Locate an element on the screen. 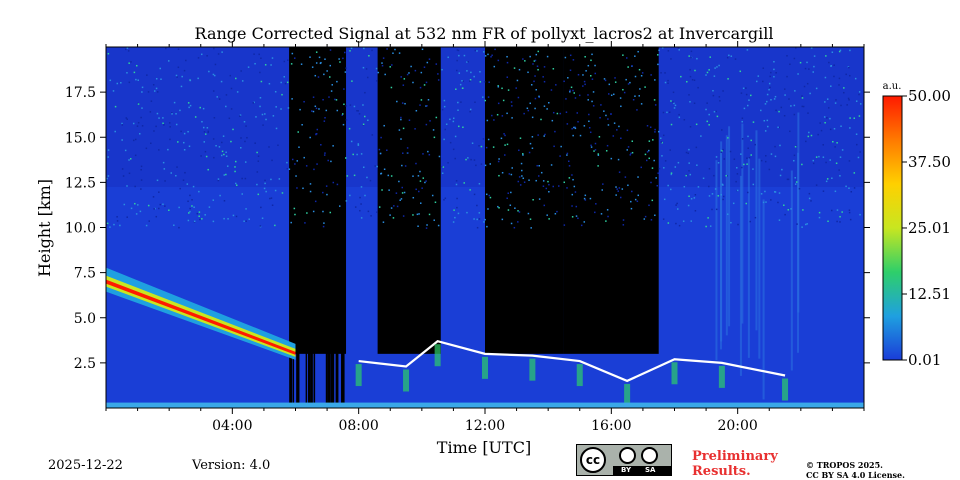 Image resolution: width=960 pixels, height=480 pixels. y-tick-label: 12.5 is located at coordinates (80, 183).